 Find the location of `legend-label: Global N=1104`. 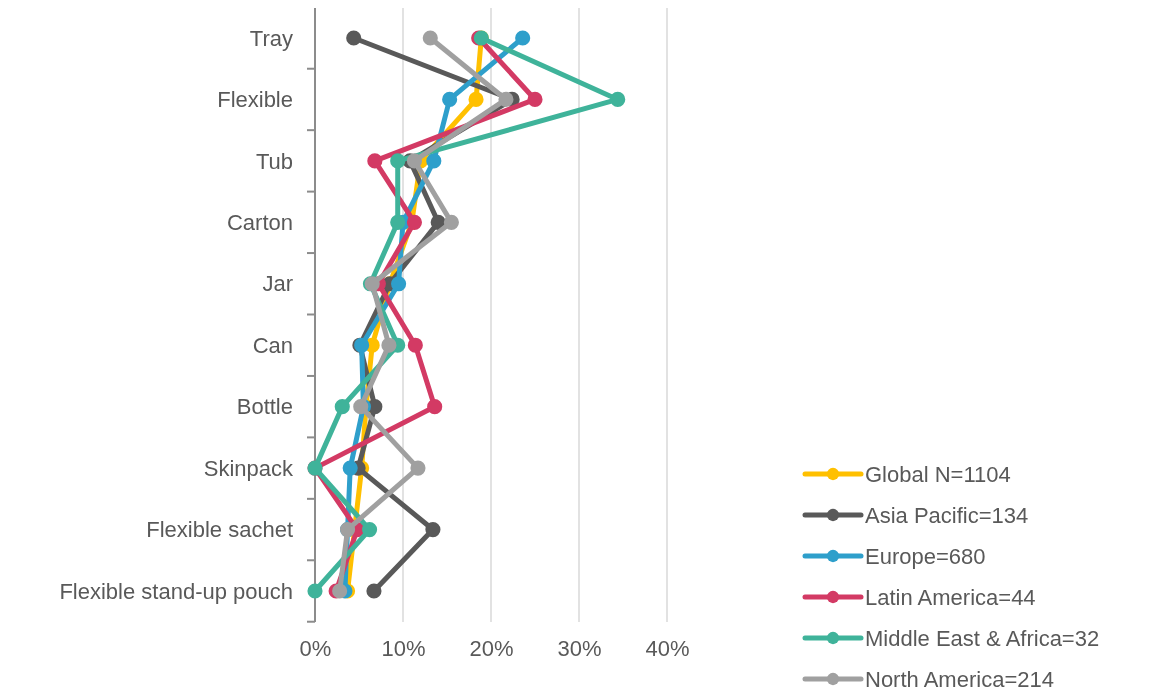

legend-label: Global N=1104 is located at coordinates (938, 474).